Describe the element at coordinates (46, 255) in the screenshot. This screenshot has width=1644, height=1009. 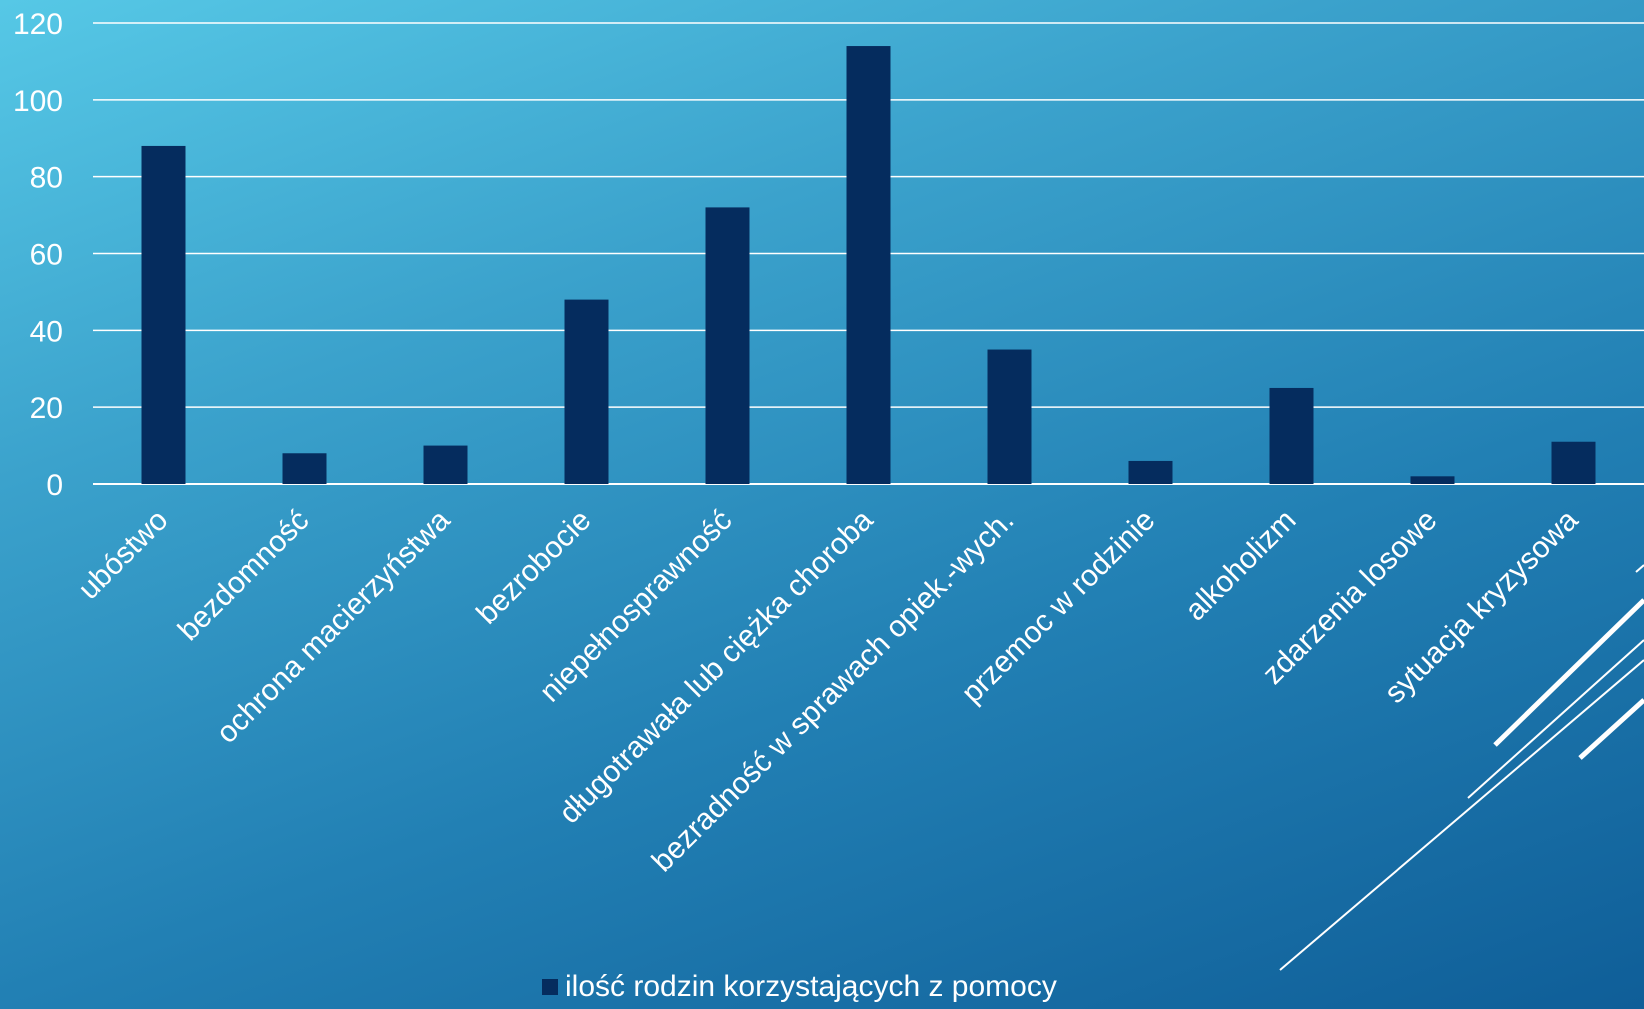
I see `y-tick-label: 60` at that location.